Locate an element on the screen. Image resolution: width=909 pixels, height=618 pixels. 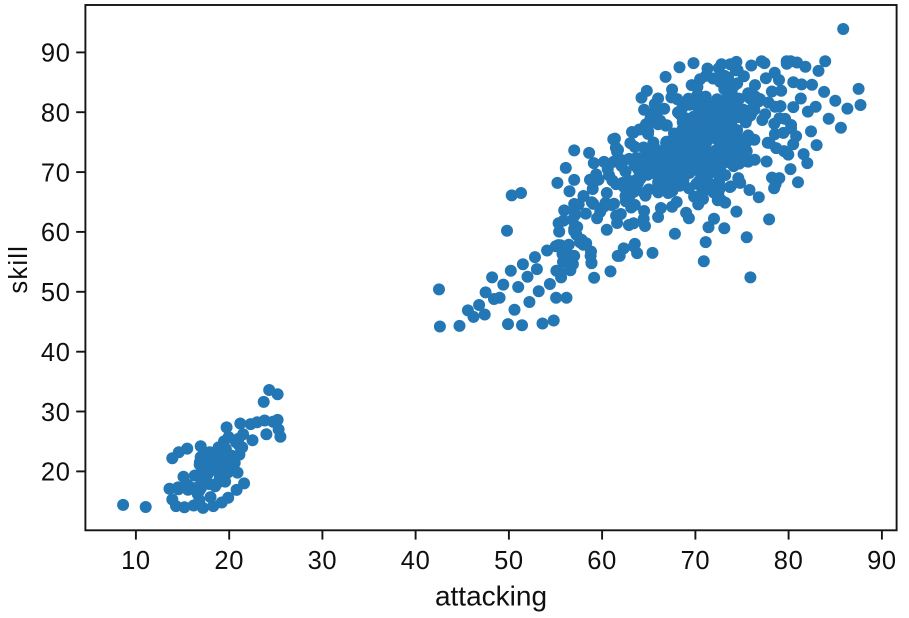
svg-text: 10 is located at coordinates (136, 561).